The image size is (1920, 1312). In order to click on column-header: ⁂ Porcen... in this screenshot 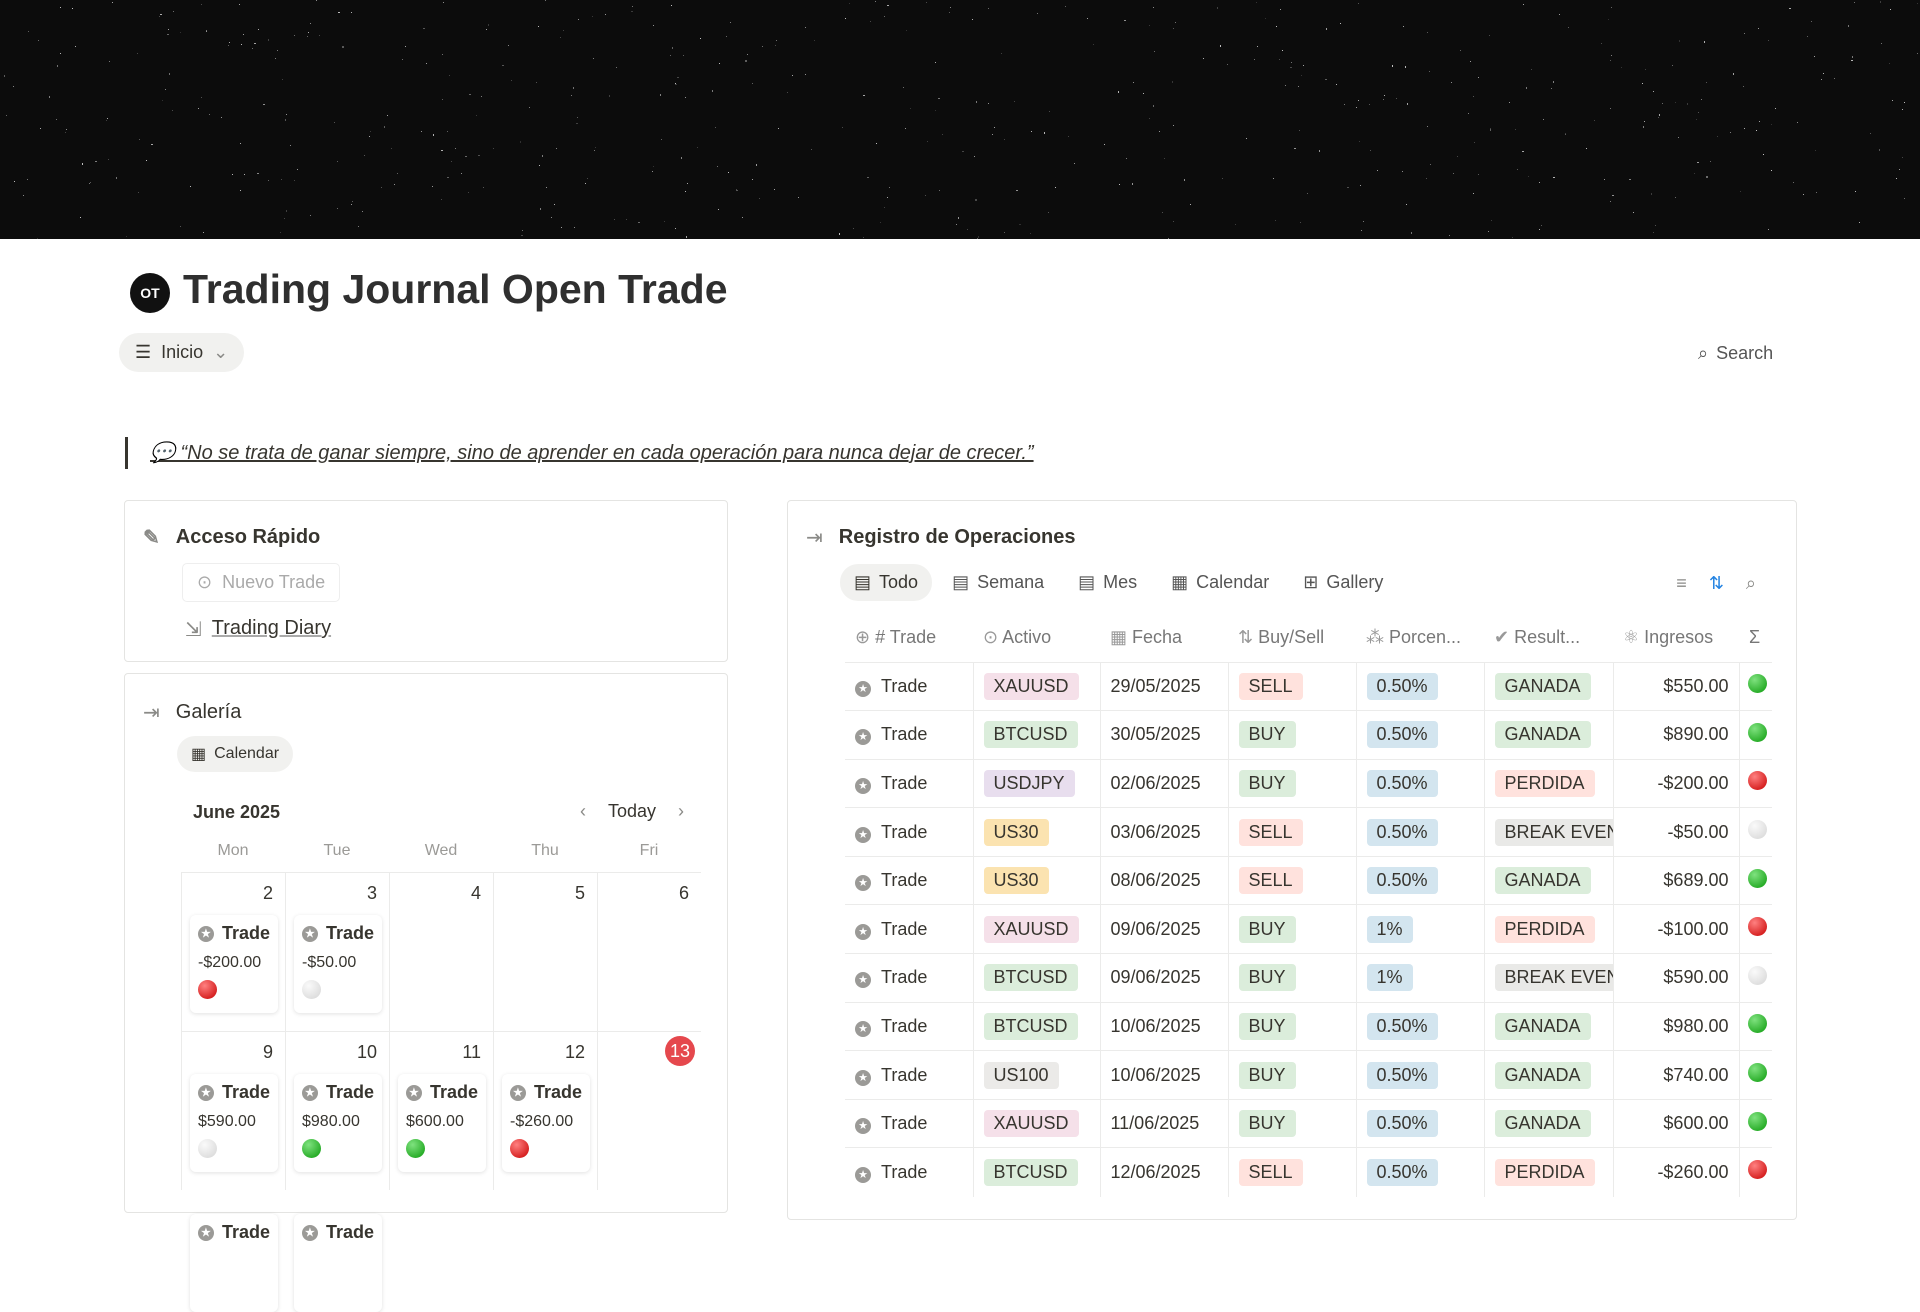, I will do `click(1420, 638)`.